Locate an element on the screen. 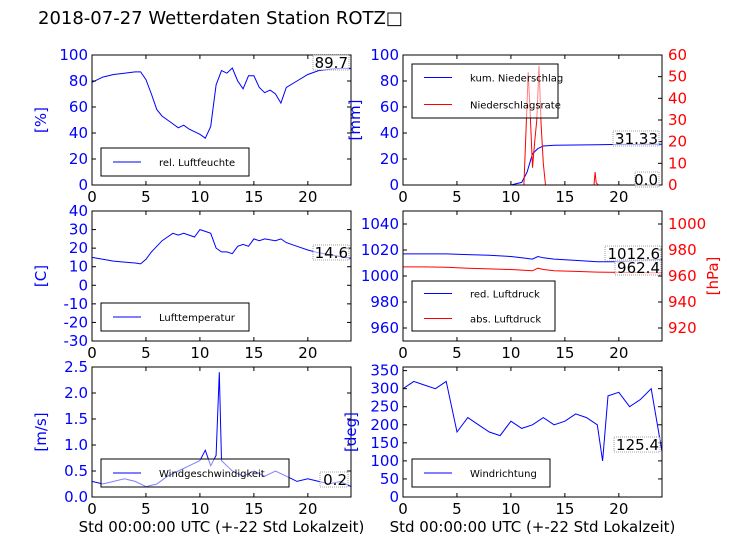 The width and height of the screenshot is (736, 552). y-tick-label: 150 is located at coordinates (384, 443).